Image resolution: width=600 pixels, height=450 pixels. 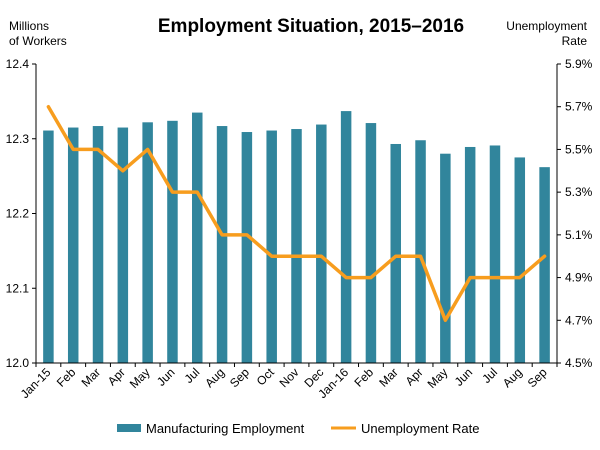 I want to click on right-axis-ticks: 4.5% 4.7% 4.9% 5.1% 5.3% 5.5% 5.7% 5.9%, so click(x=575, y=213).